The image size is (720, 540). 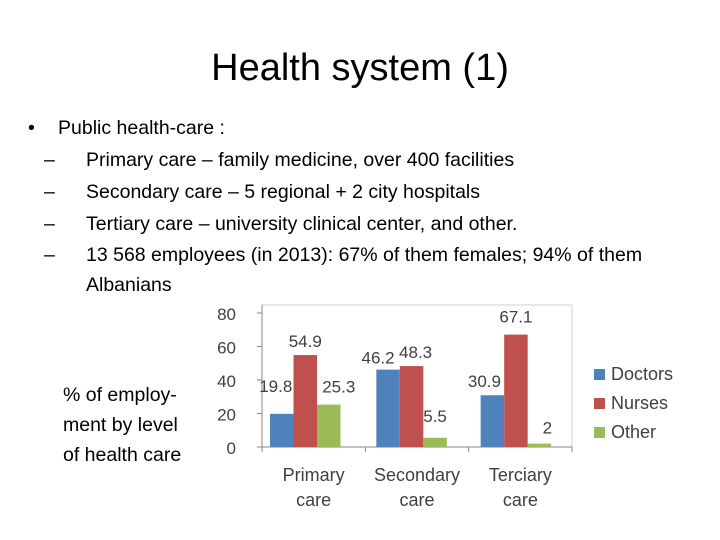 I want to click on data-label: 2, so click(x=547, y=428).